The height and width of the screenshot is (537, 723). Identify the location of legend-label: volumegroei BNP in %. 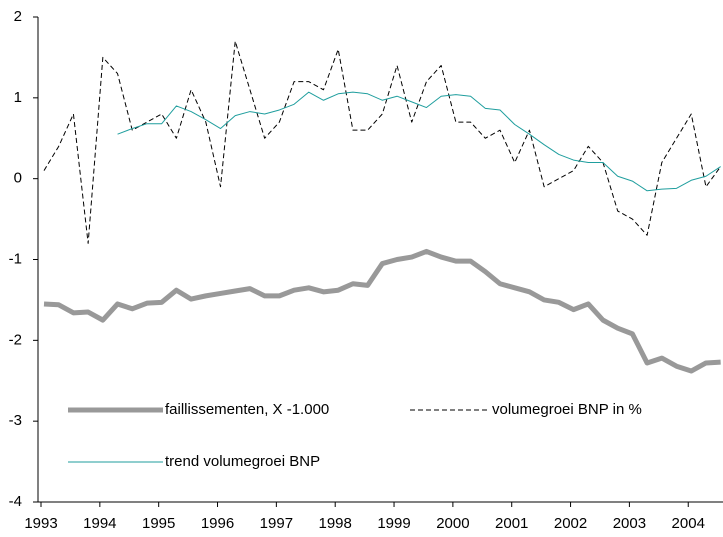
(567, 409).